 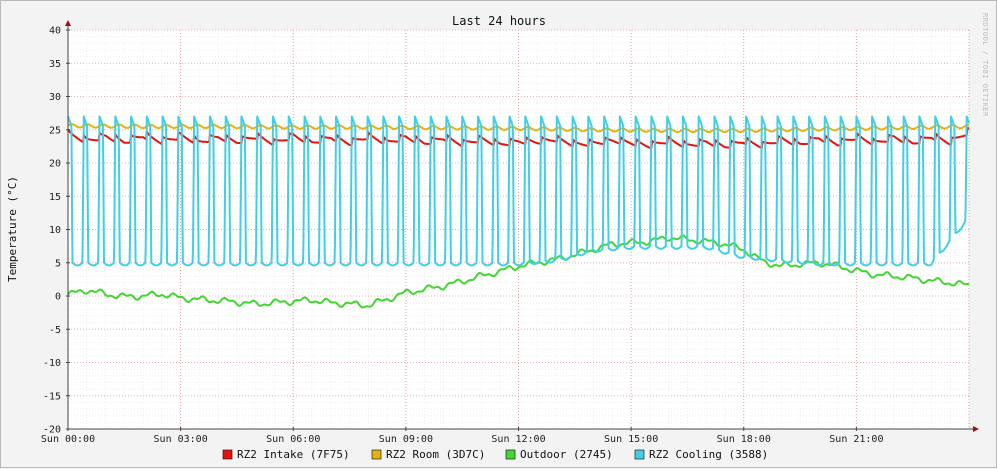 What do you see at coordinates (52, 363) in the screenshot?
I see `y-tick-label: -10` at bounding box center [52, 363].